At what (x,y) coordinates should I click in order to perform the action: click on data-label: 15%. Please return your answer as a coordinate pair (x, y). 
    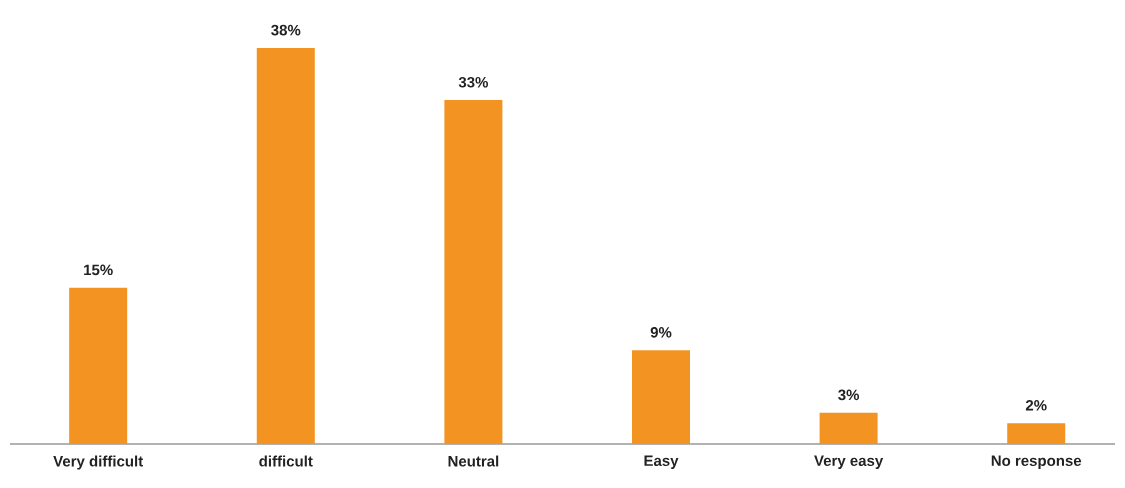
    Looking at the image, I should click on (98, 270).